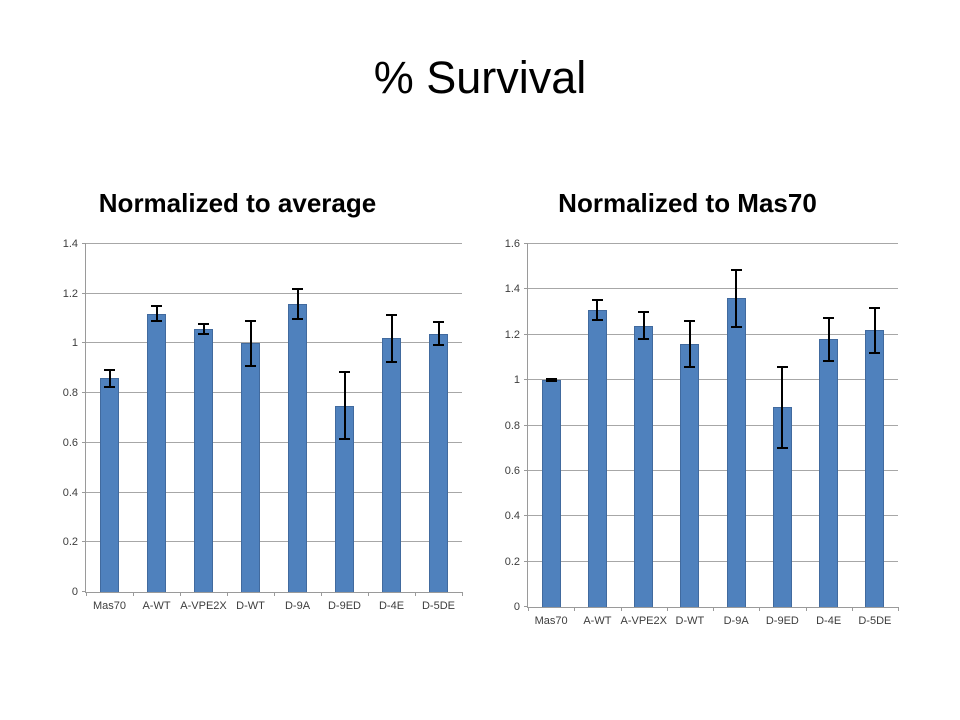 This screenshot has height=720, width=960. Describe the element at coordinates (512, 244) in the screenshot. I see `y-tick-label: 1.6` at that location.